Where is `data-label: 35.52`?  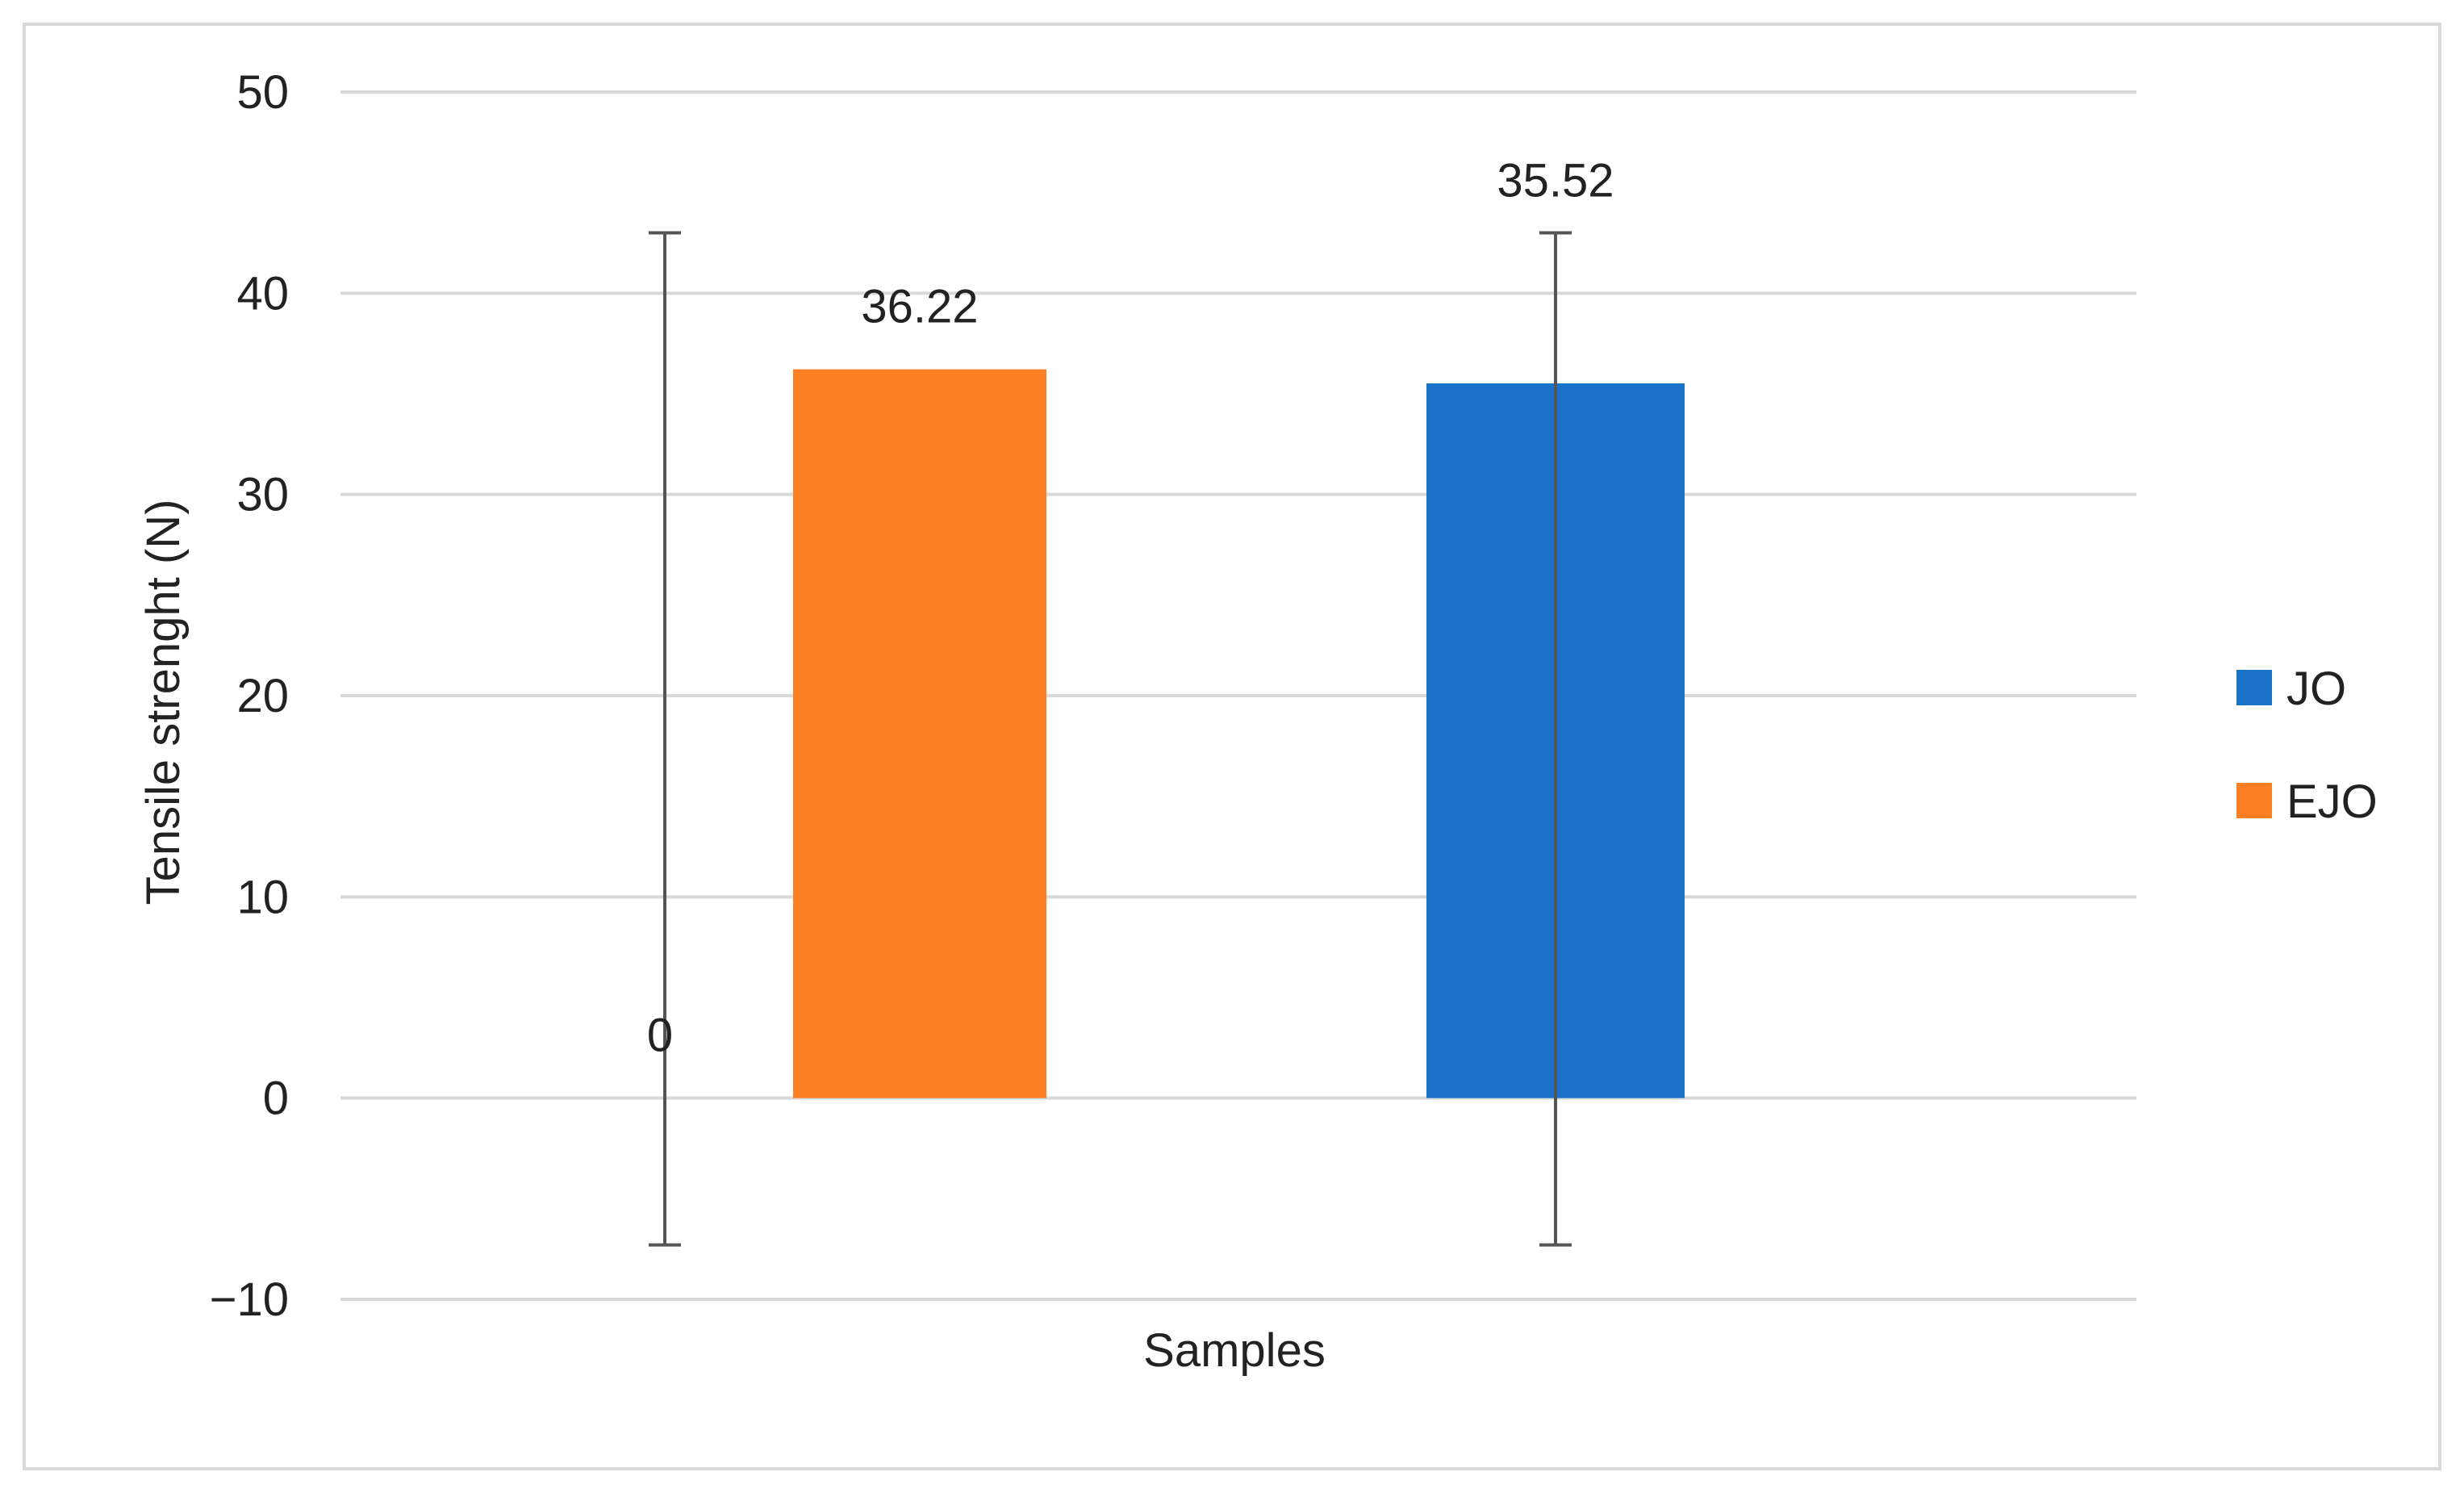 data-label: 35.52 is located at coordinates (1555, 181).